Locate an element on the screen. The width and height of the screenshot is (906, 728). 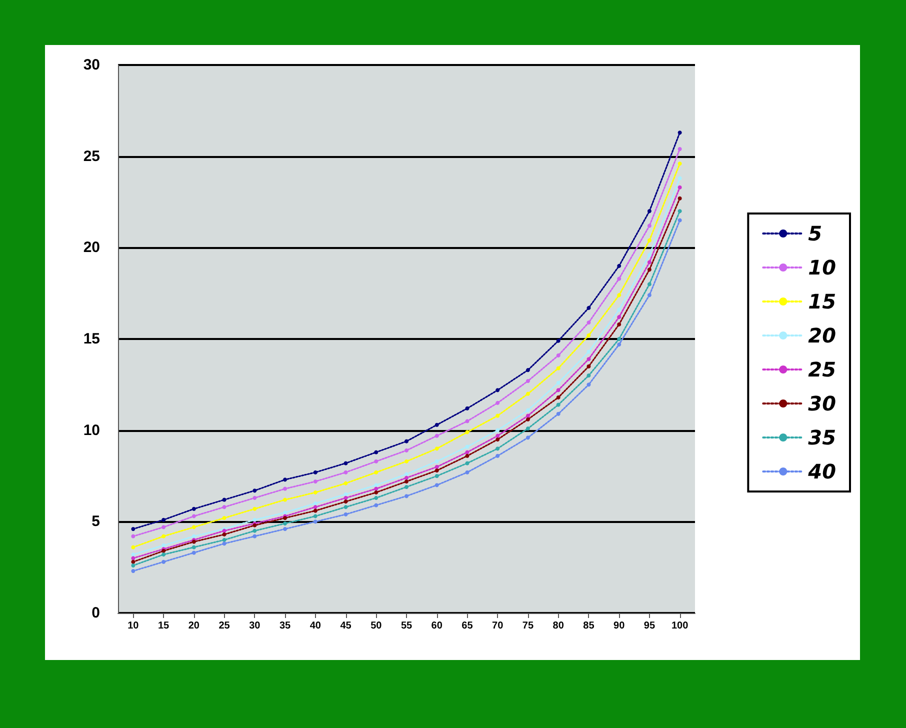
legend-label: 30 is located at coordinates (822, 404).